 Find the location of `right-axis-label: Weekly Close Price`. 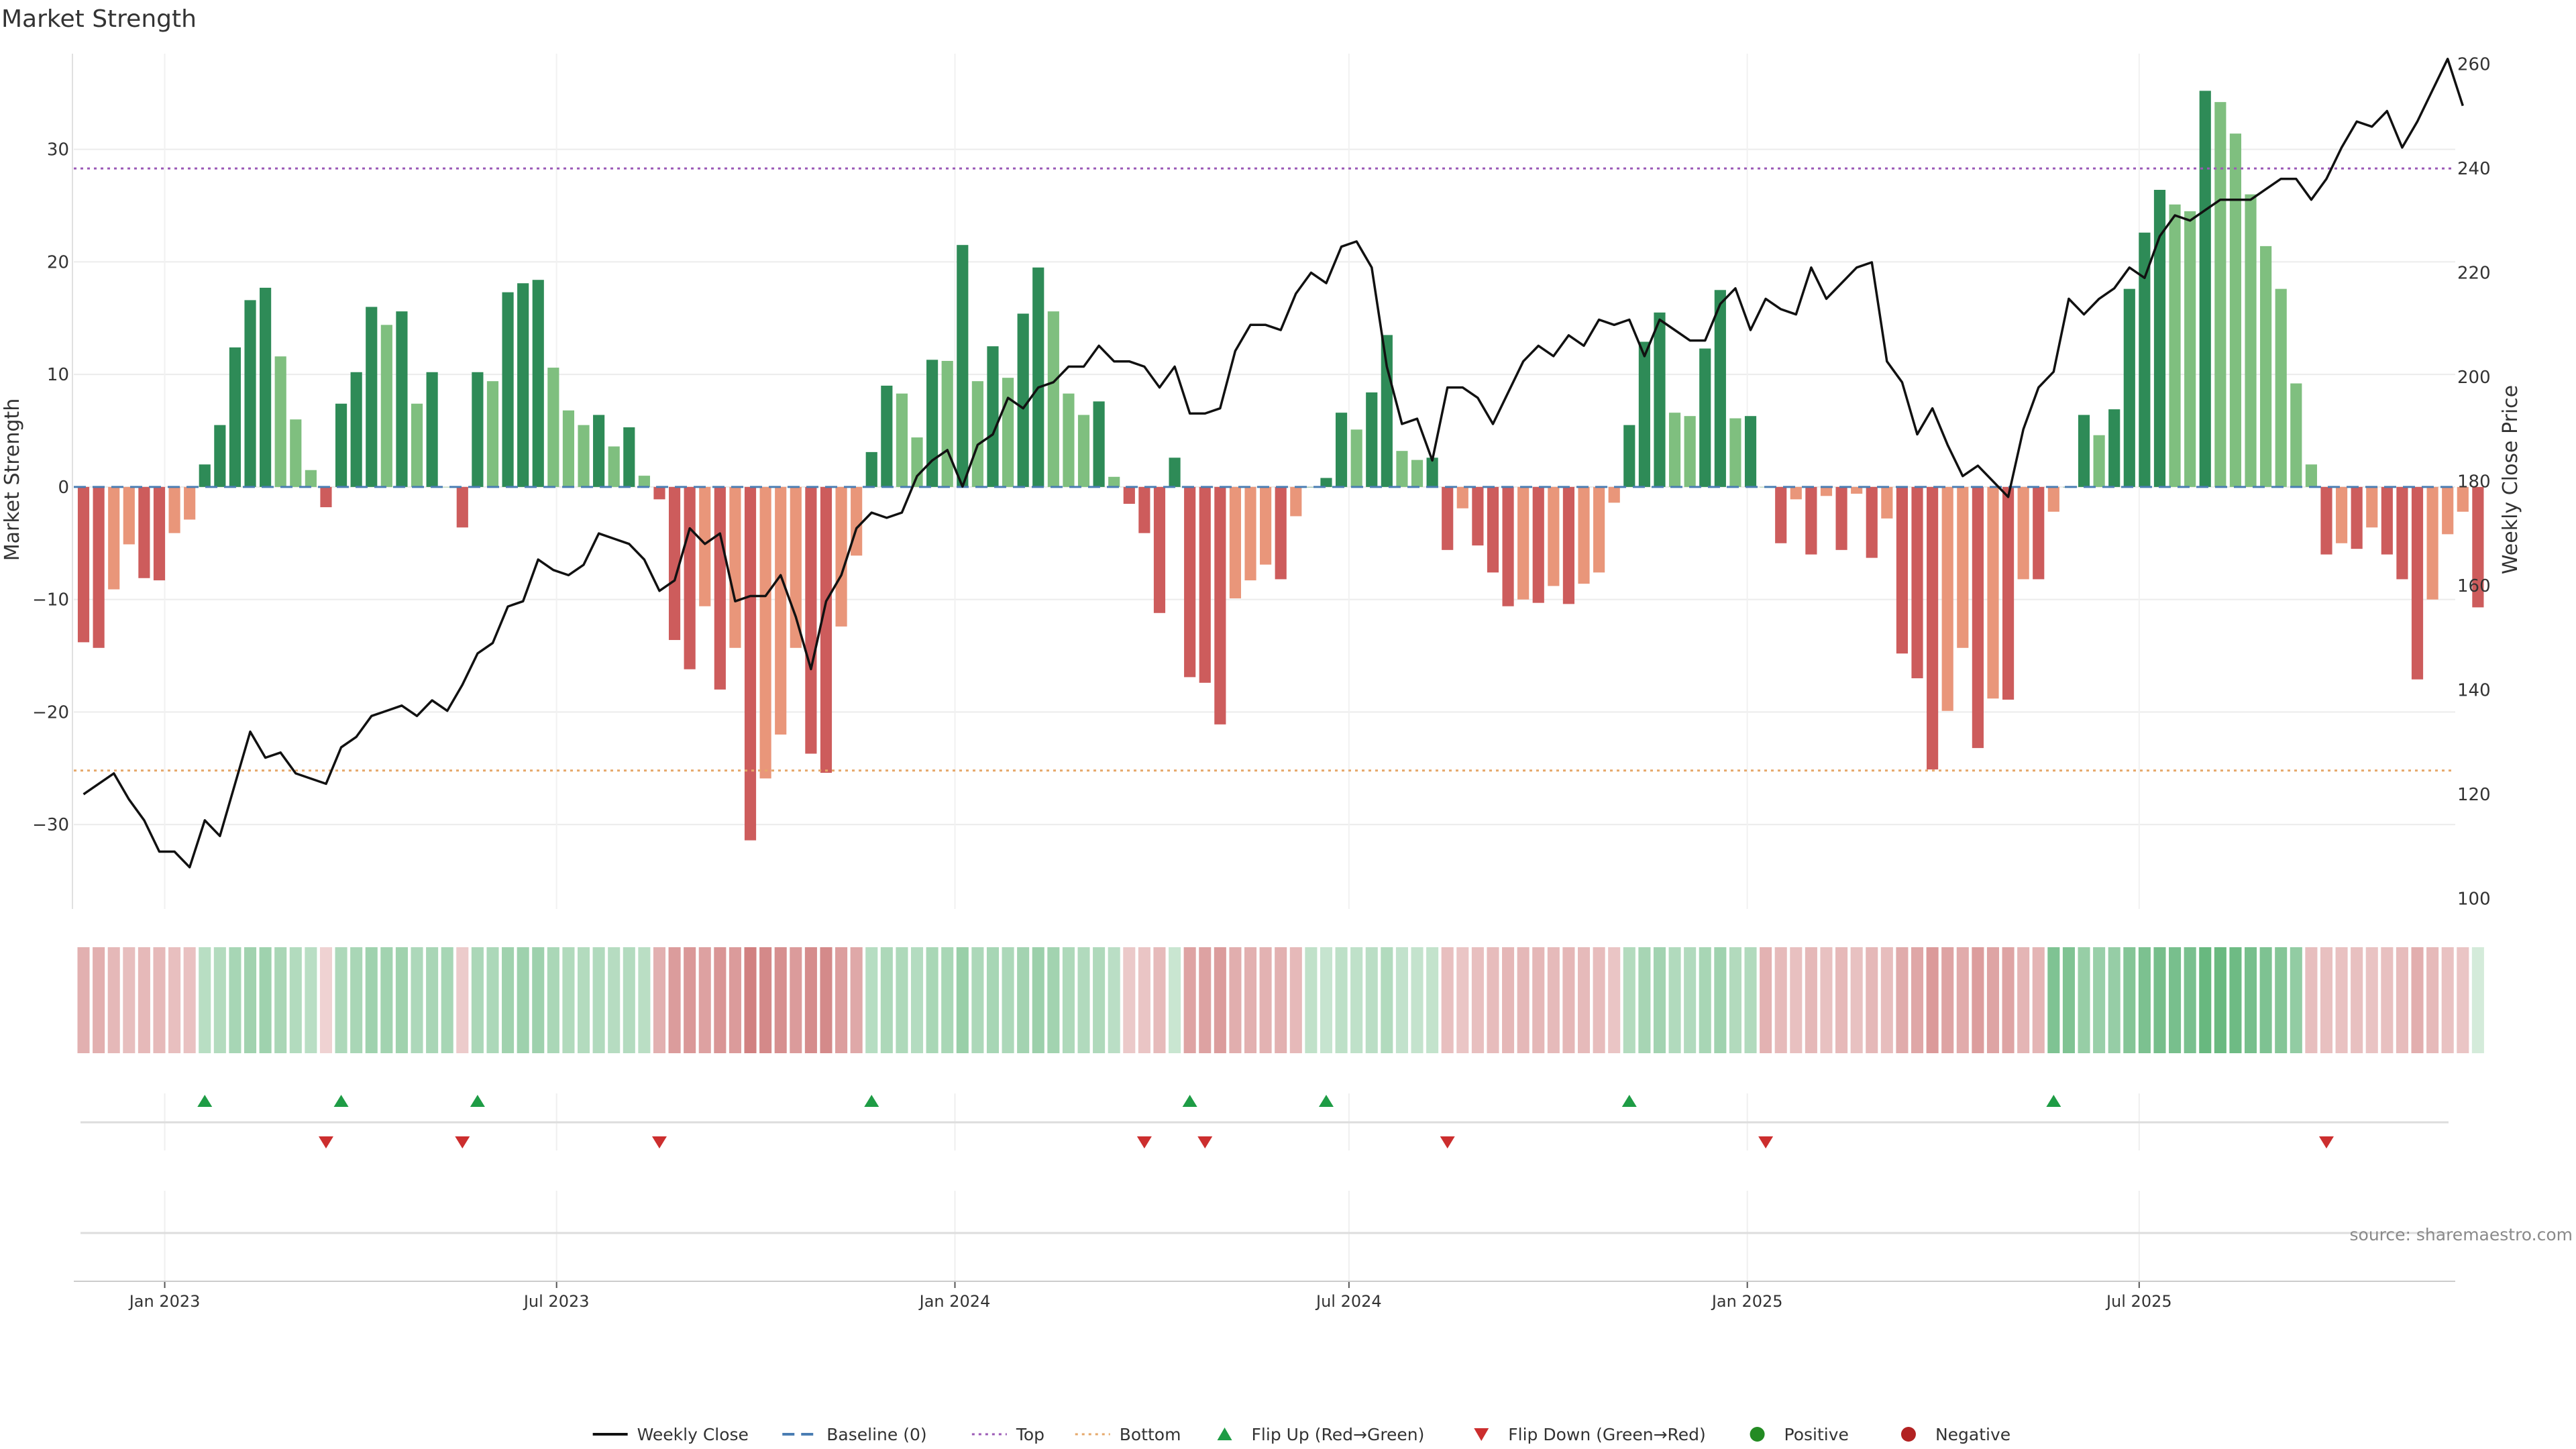

right-axis-label: Weekly Close Price is located at coordinates (2510, 479).